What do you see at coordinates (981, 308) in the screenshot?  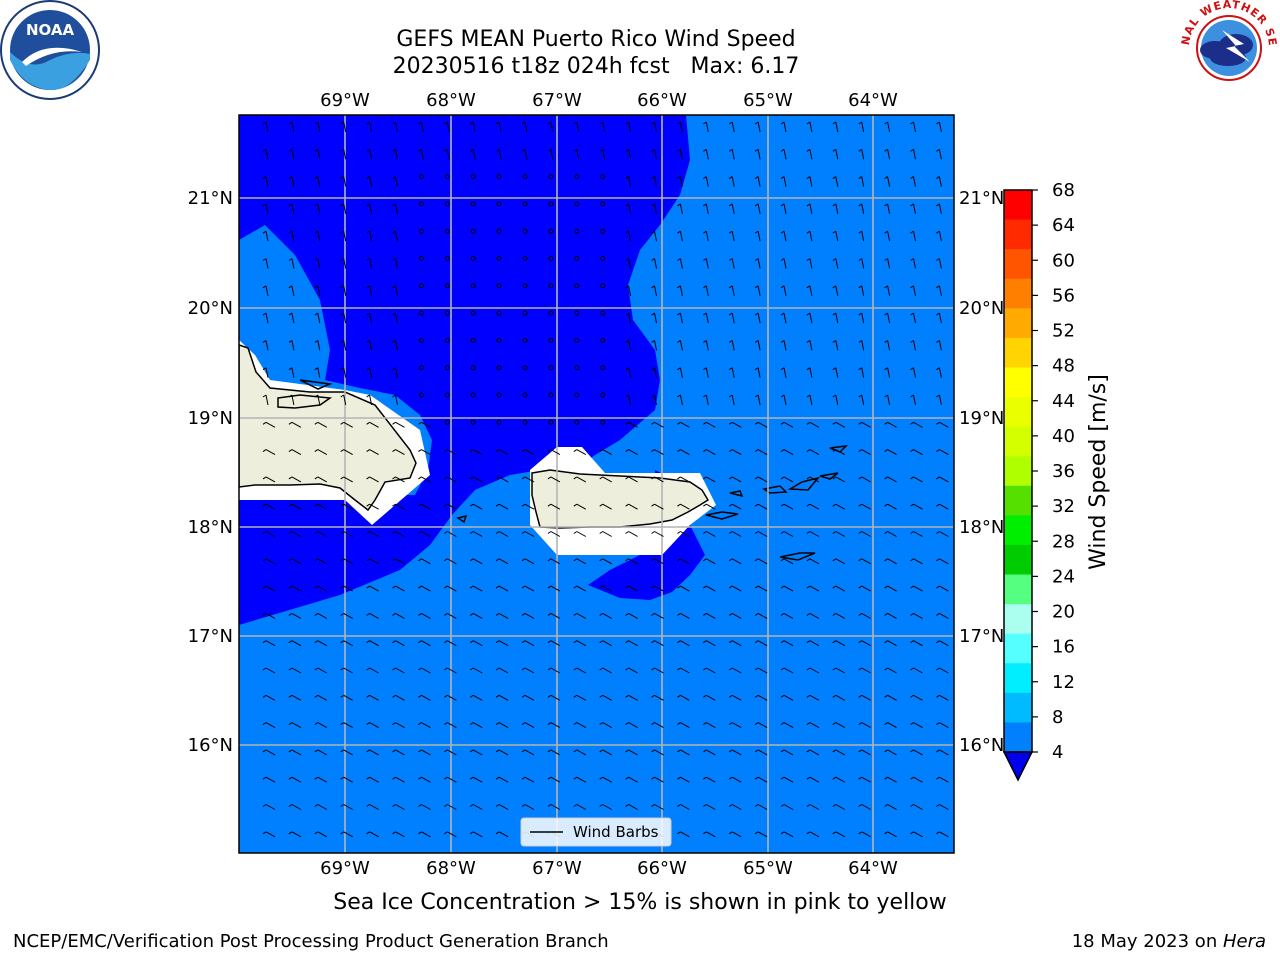 I see `lat-tick-label: 20°N` at bounding box center [981, 308].